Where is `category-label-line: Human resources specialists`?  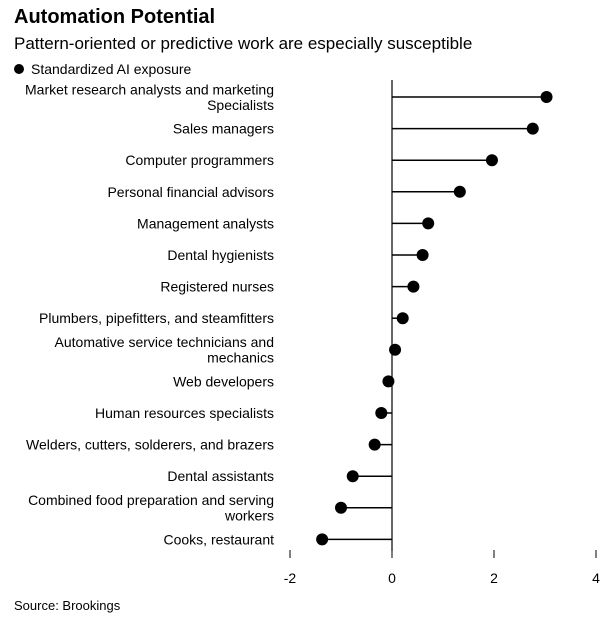
category-label-line: Human resources specialists is located at coordinates (184, 413).